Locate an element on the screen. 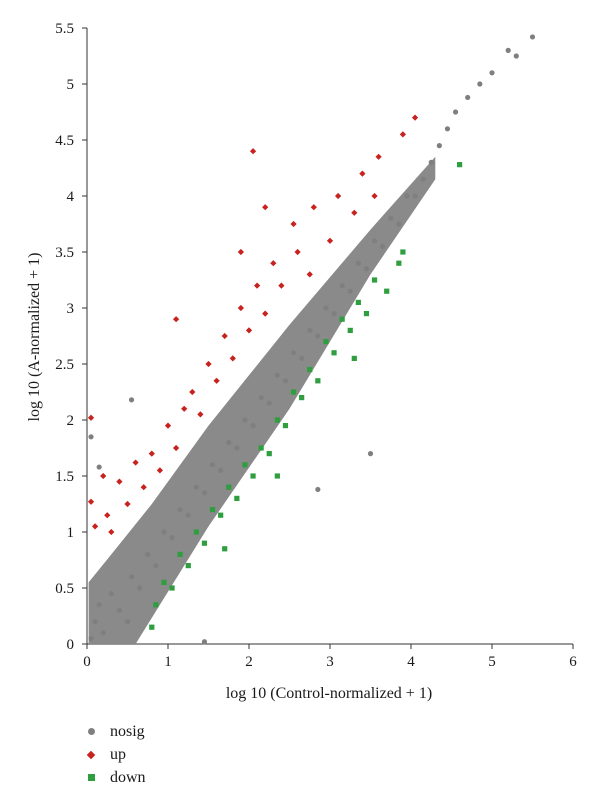 This screenshot has width=600, height=807. x-axis-label: log 10 (Control-normalized + 1) is located at coordinates (329, 693).